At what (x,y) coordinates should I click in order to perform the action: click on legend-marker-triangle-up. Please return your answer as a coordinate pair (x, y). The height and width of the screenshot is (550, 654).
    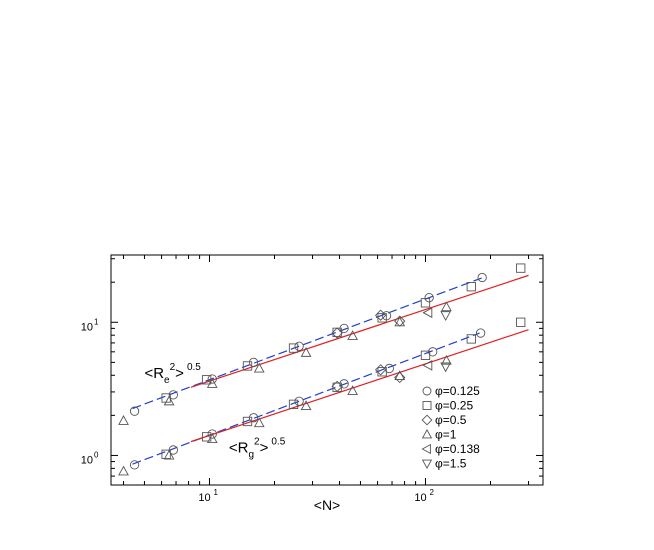
    Looking at the image, I should click on (427, 433).